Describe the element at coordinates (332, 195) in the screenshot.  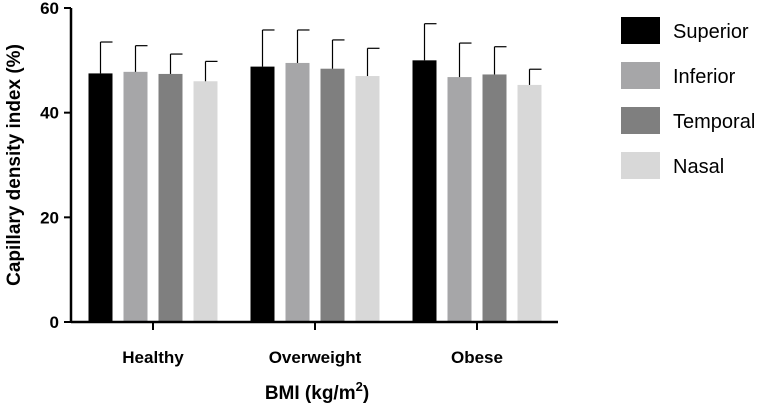
I see `bar-overweight-temporal` at that location.